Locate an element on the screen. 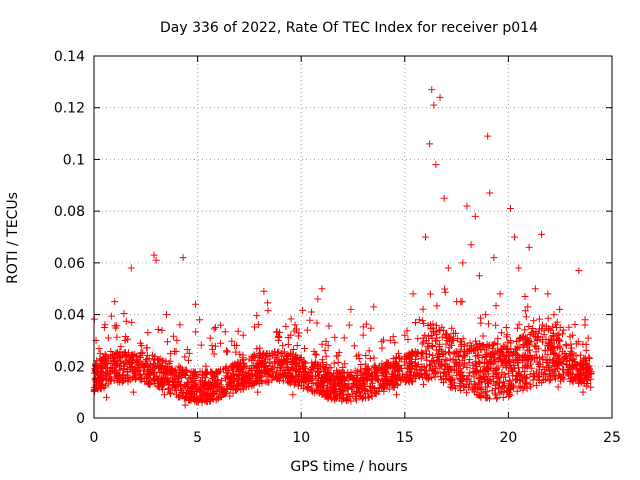  x-tick-label: 20 is located at coordinates (508, 438).